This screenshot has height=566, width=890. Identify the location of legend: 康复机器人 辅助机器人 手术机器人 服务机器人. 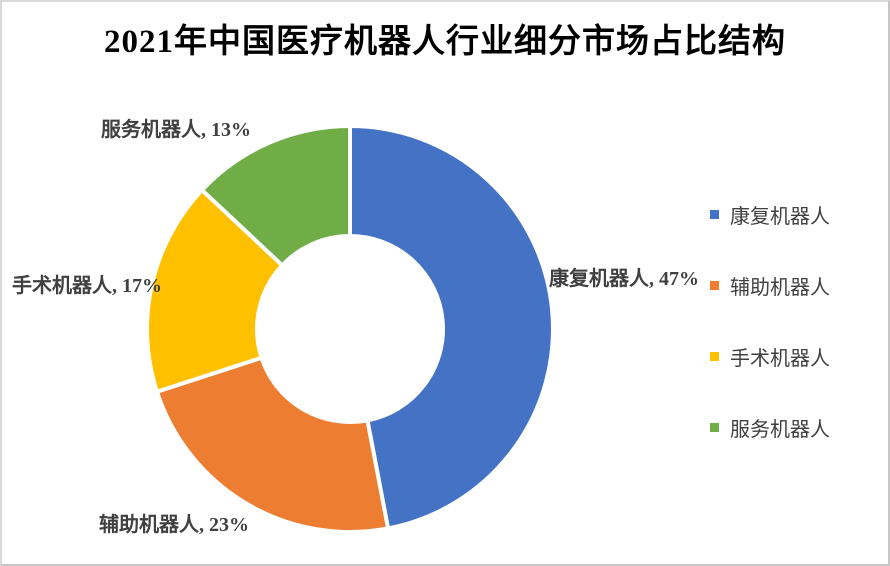
(795, 321).